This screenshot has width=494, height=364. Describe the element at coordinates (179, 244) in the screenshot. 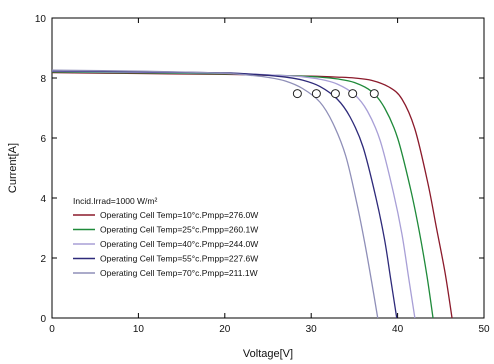

I see `legend-label-3: Operating Cell Temp=40°c.Pmpp=244.0W` at that location.